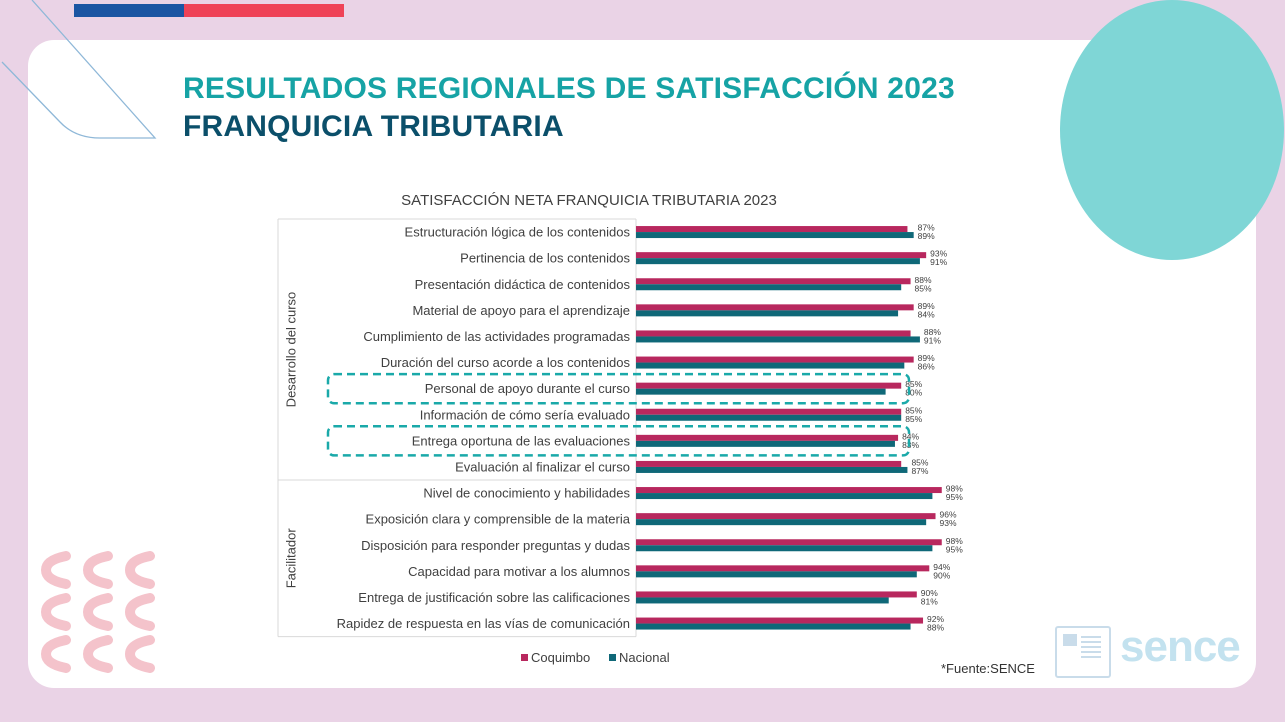  I want to click on sence-logo: sence, so click(1180, 646).